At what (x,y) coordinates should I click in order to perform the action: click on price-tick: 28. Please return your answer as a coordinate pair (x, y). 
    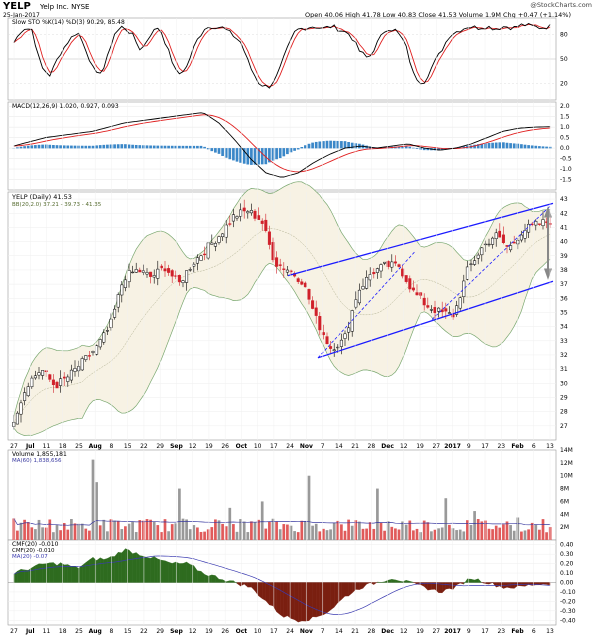
    Looking at the image, I should click on (564, 412).